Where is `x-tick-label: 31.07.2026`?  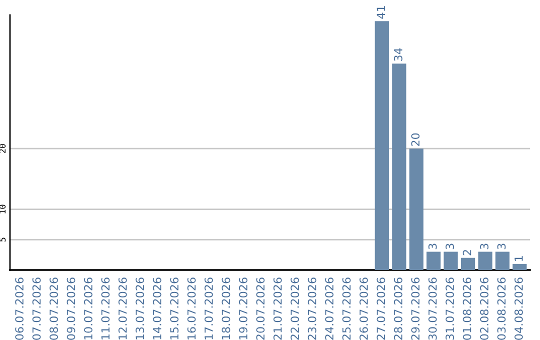
x-tick-label: 31.07.2026 is located at coordinates (450, 309).